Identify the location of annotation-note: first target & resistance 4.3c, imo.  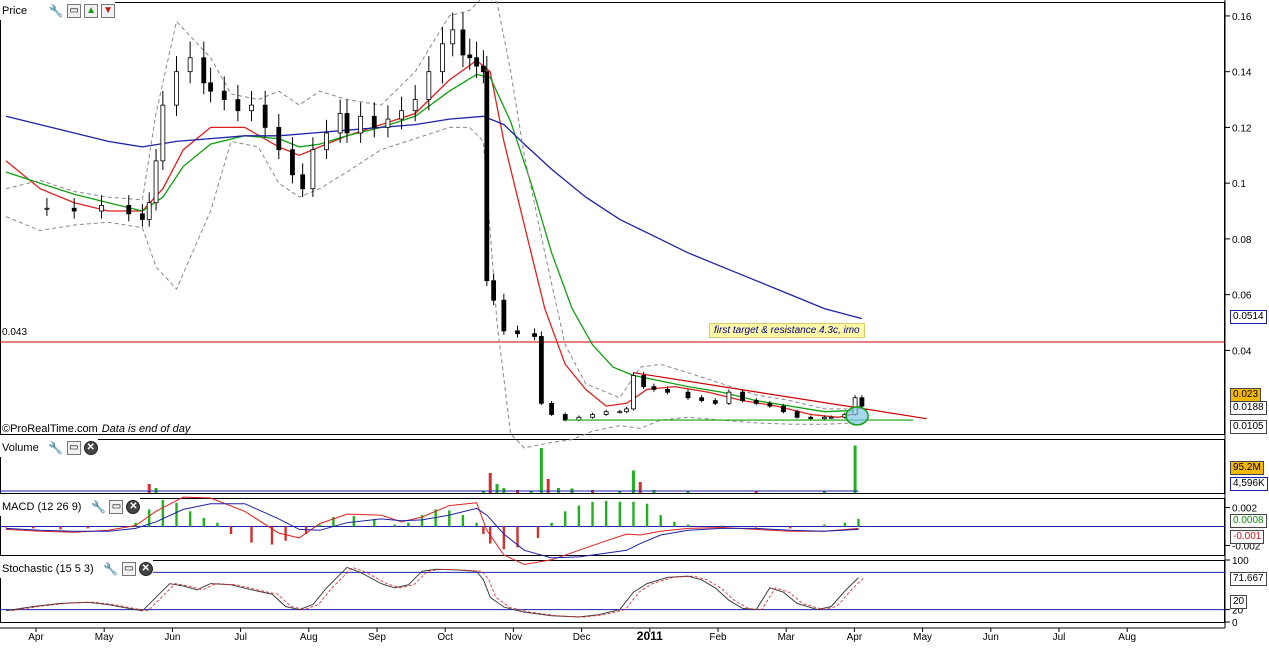
(787, 330).